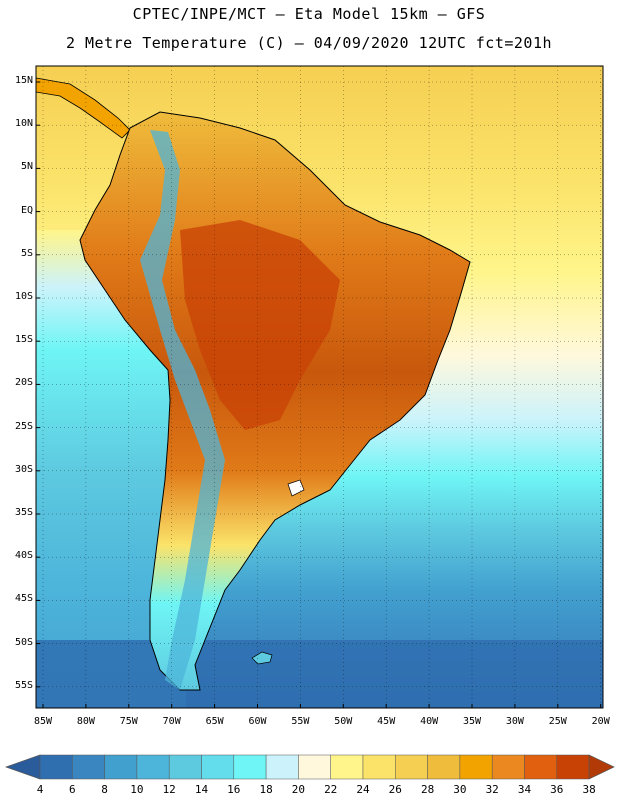 This screenshot has height=800, width=618. I want to click on colorbar-label: 32, so click(492, 789).